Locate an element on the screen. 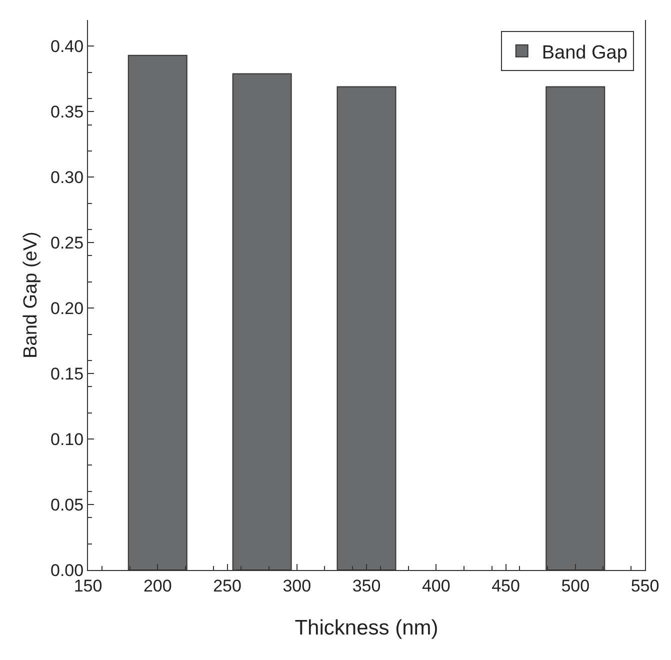 This screenshot has height=660, width=671. x-tick-label: 350 is located at coordinates (366, 586).